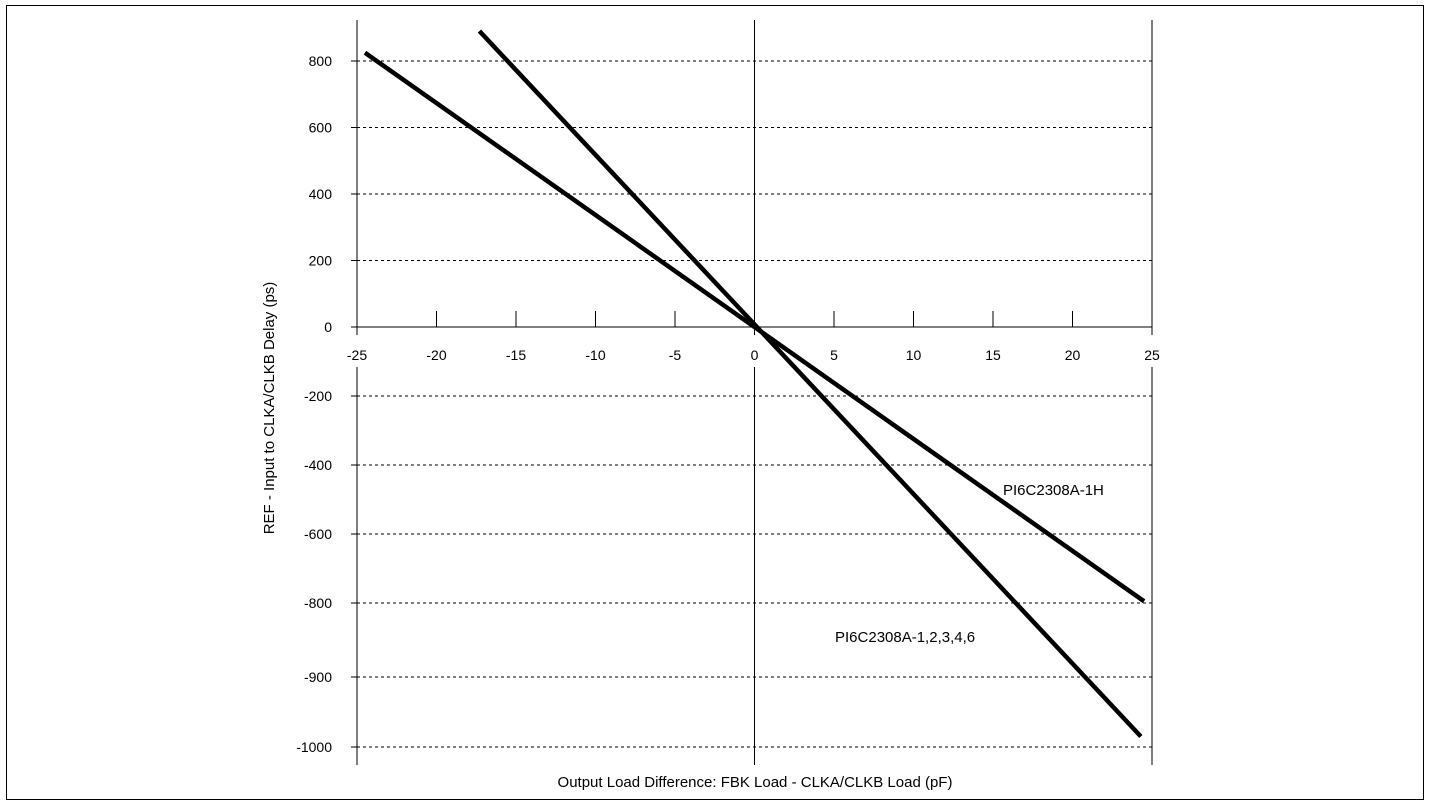 The image size is (1430, 804). Describe the element at coordinates (318, 396) in the screenshot. I see `y-tick-label: -200` at that location.